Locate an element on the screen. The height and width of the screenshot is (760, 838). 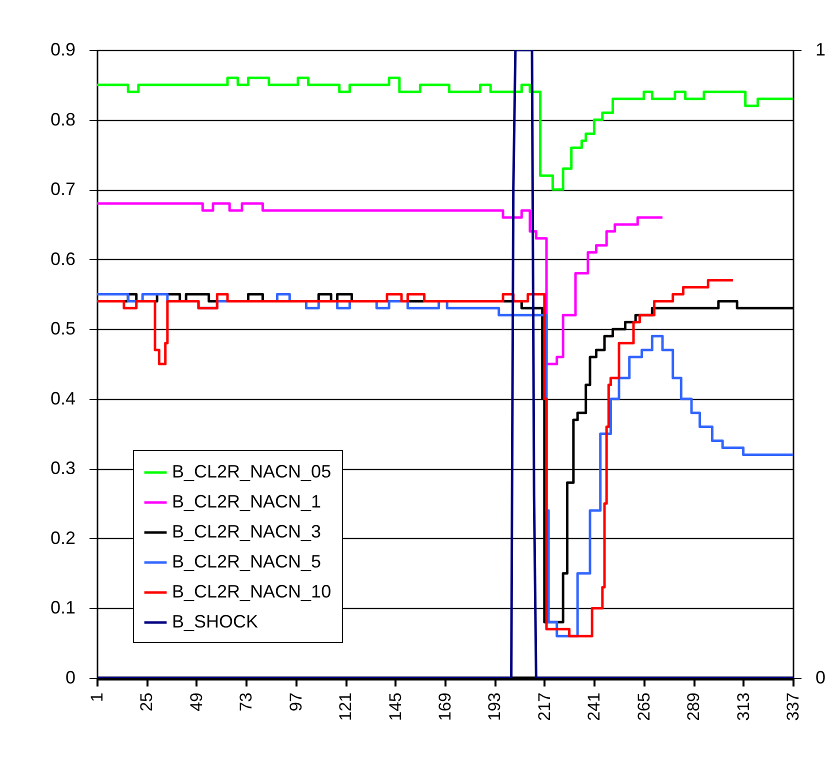
legend-label: B_CL2R_NACN_1 is located at coordinates (247, 502).